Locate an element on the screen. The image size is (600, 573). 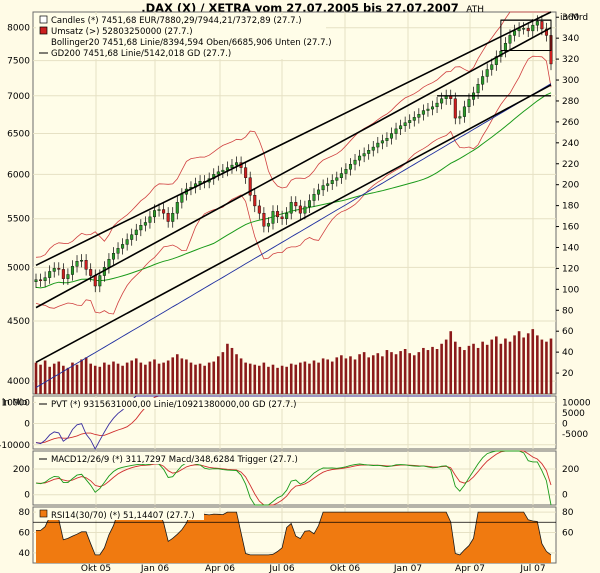
main-left-tick: 6000 is located at coordinates (18, 175).